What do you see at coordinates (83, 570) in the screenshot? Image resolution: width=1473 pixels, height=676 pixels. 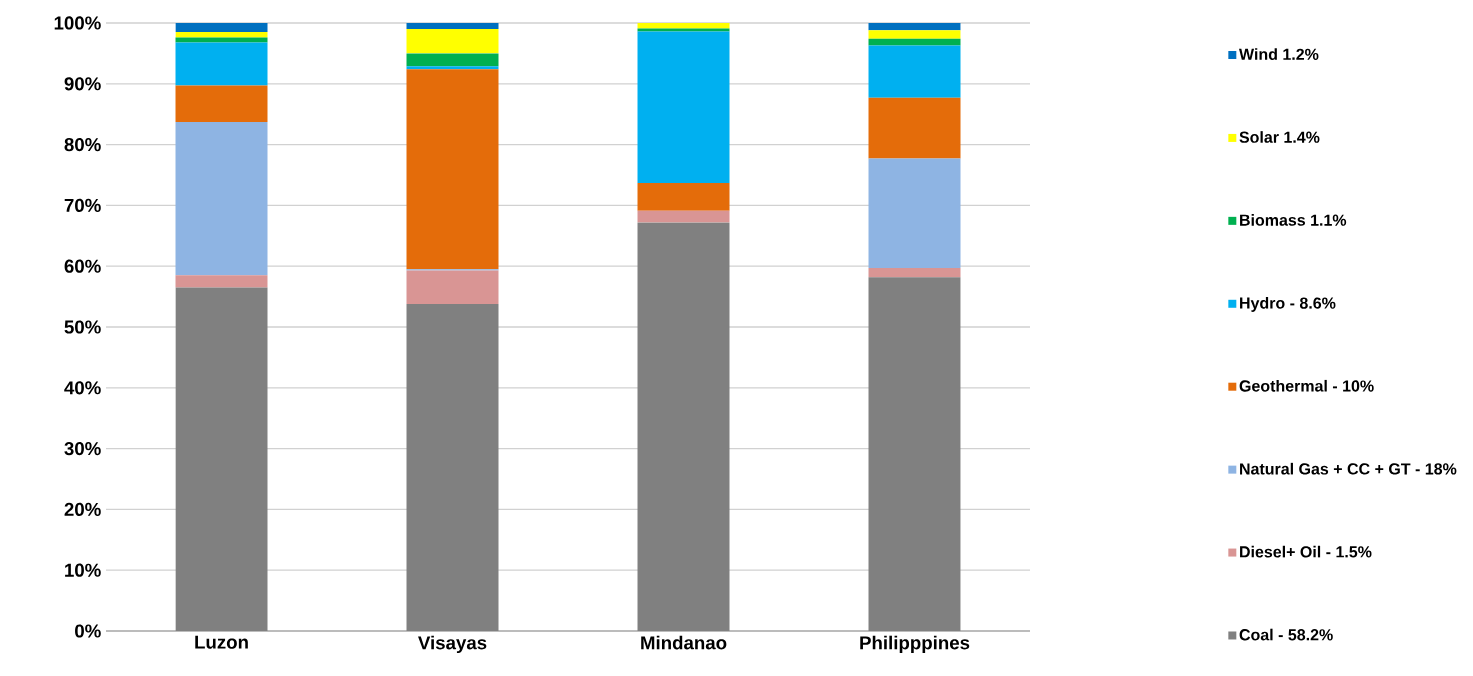 I see `y-tick-label: 10%` at bounding box center [83, 570].